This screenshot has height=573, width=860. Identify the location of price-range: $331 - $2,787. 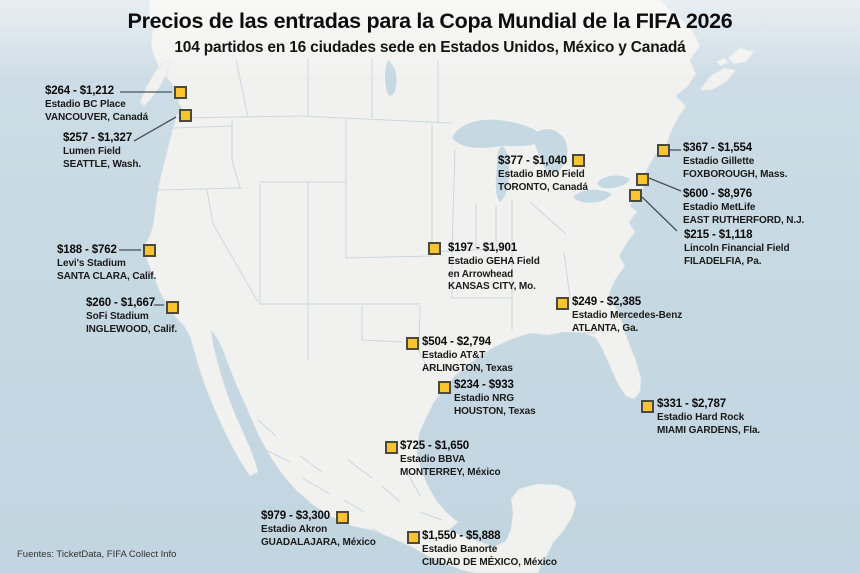
(692, 404).